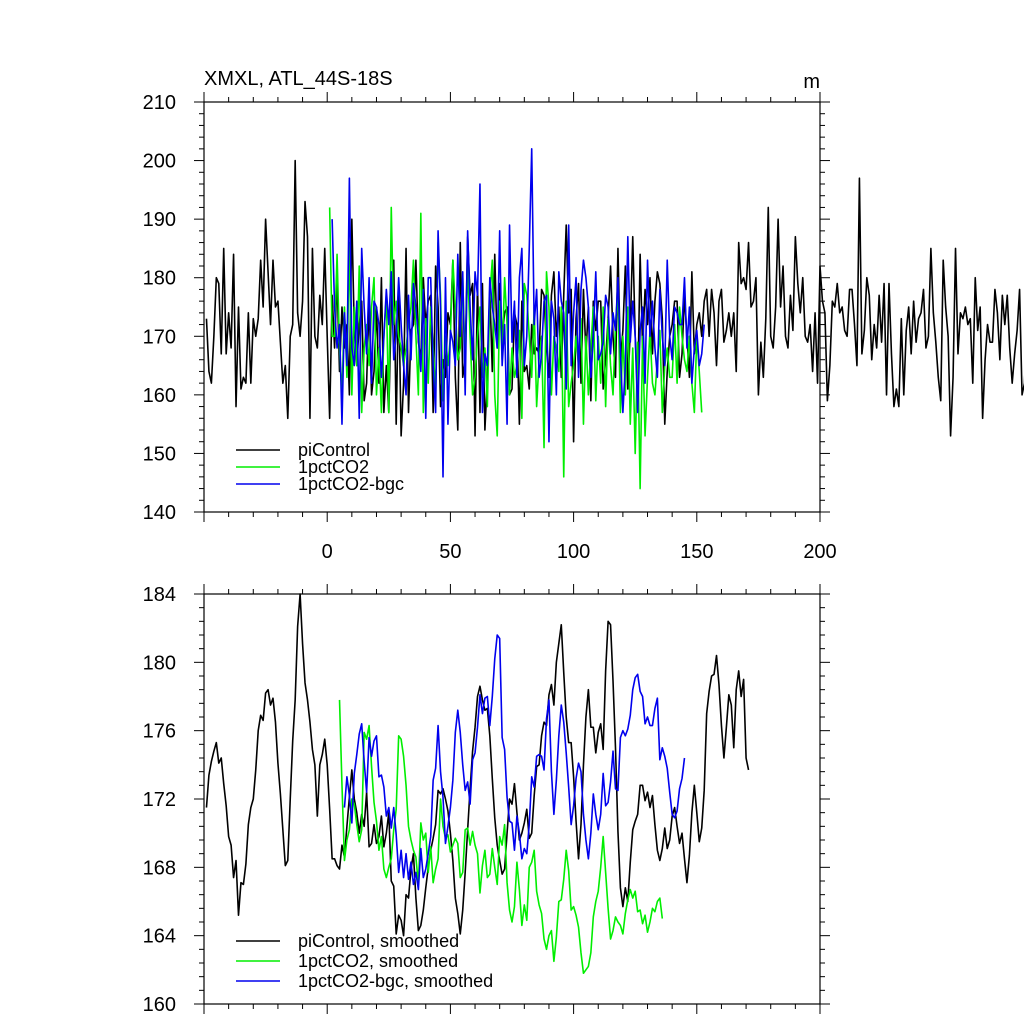 This screenshot has width=1024, height=1024. I want to click on y-tick-label: 168, so click(159, 868).